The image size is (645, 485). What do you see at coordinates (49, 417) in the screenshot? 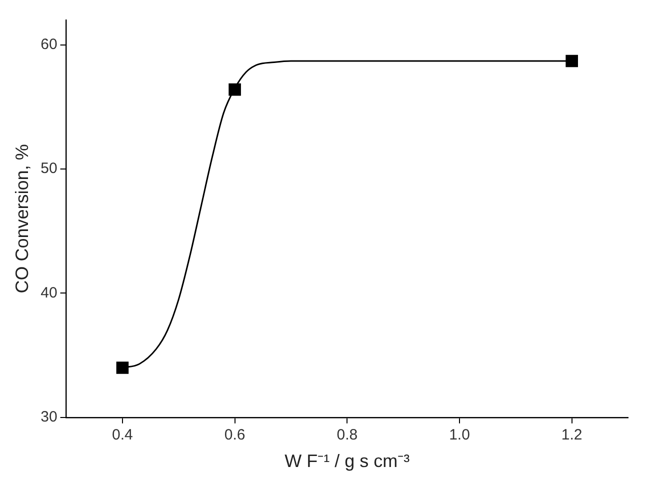
I see `y-tick-label: 30` at bounding box center [49, 417].